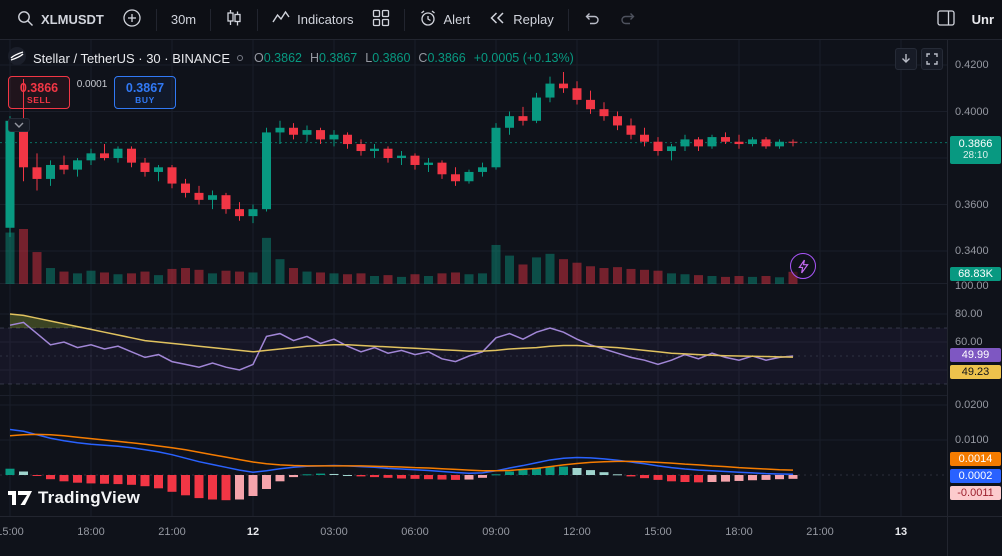 The height and width of the screenshot is (556, 1002). Describe the element at coordinates (975, 459) in the screenshot. I see `macd-signal-badge: 0.0014` at that location.